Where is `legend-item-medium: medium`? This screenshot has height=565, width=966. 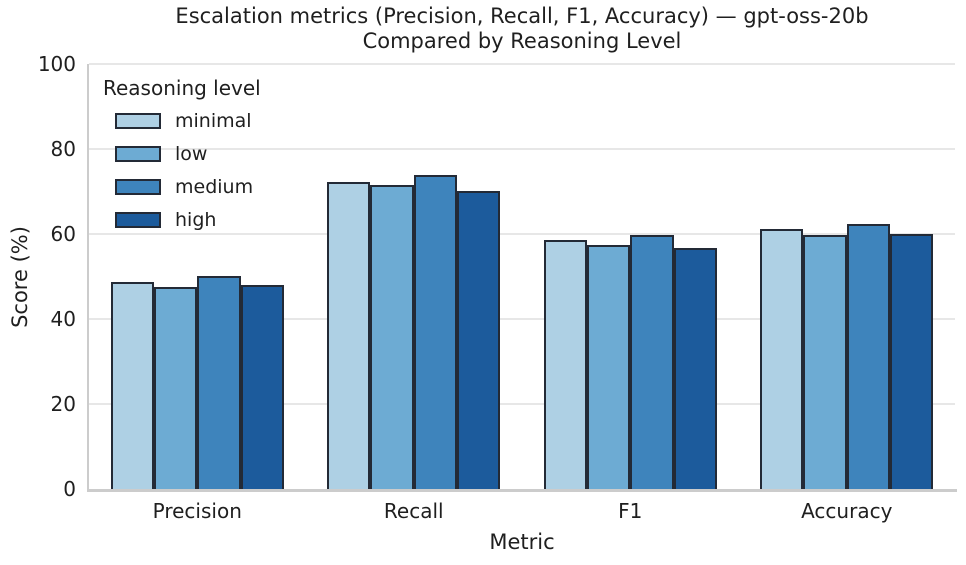 legend-item-medium: medium is located at coordinates (188, 187).